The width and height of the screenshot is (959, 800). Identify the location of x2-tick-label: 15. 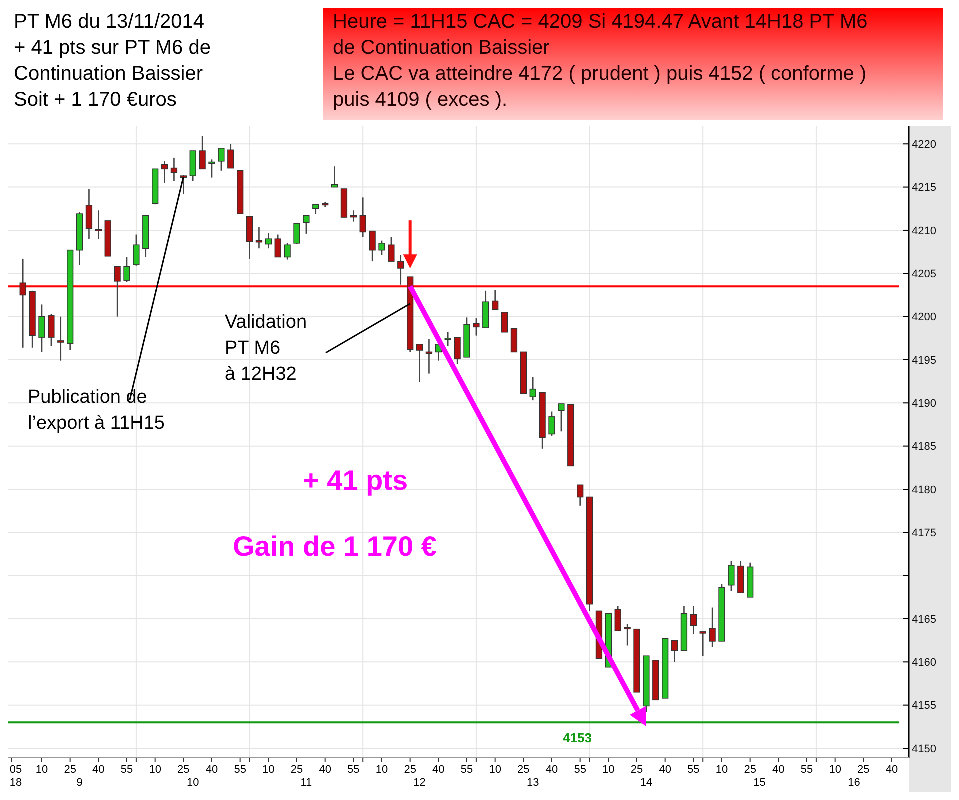
(760, 783).